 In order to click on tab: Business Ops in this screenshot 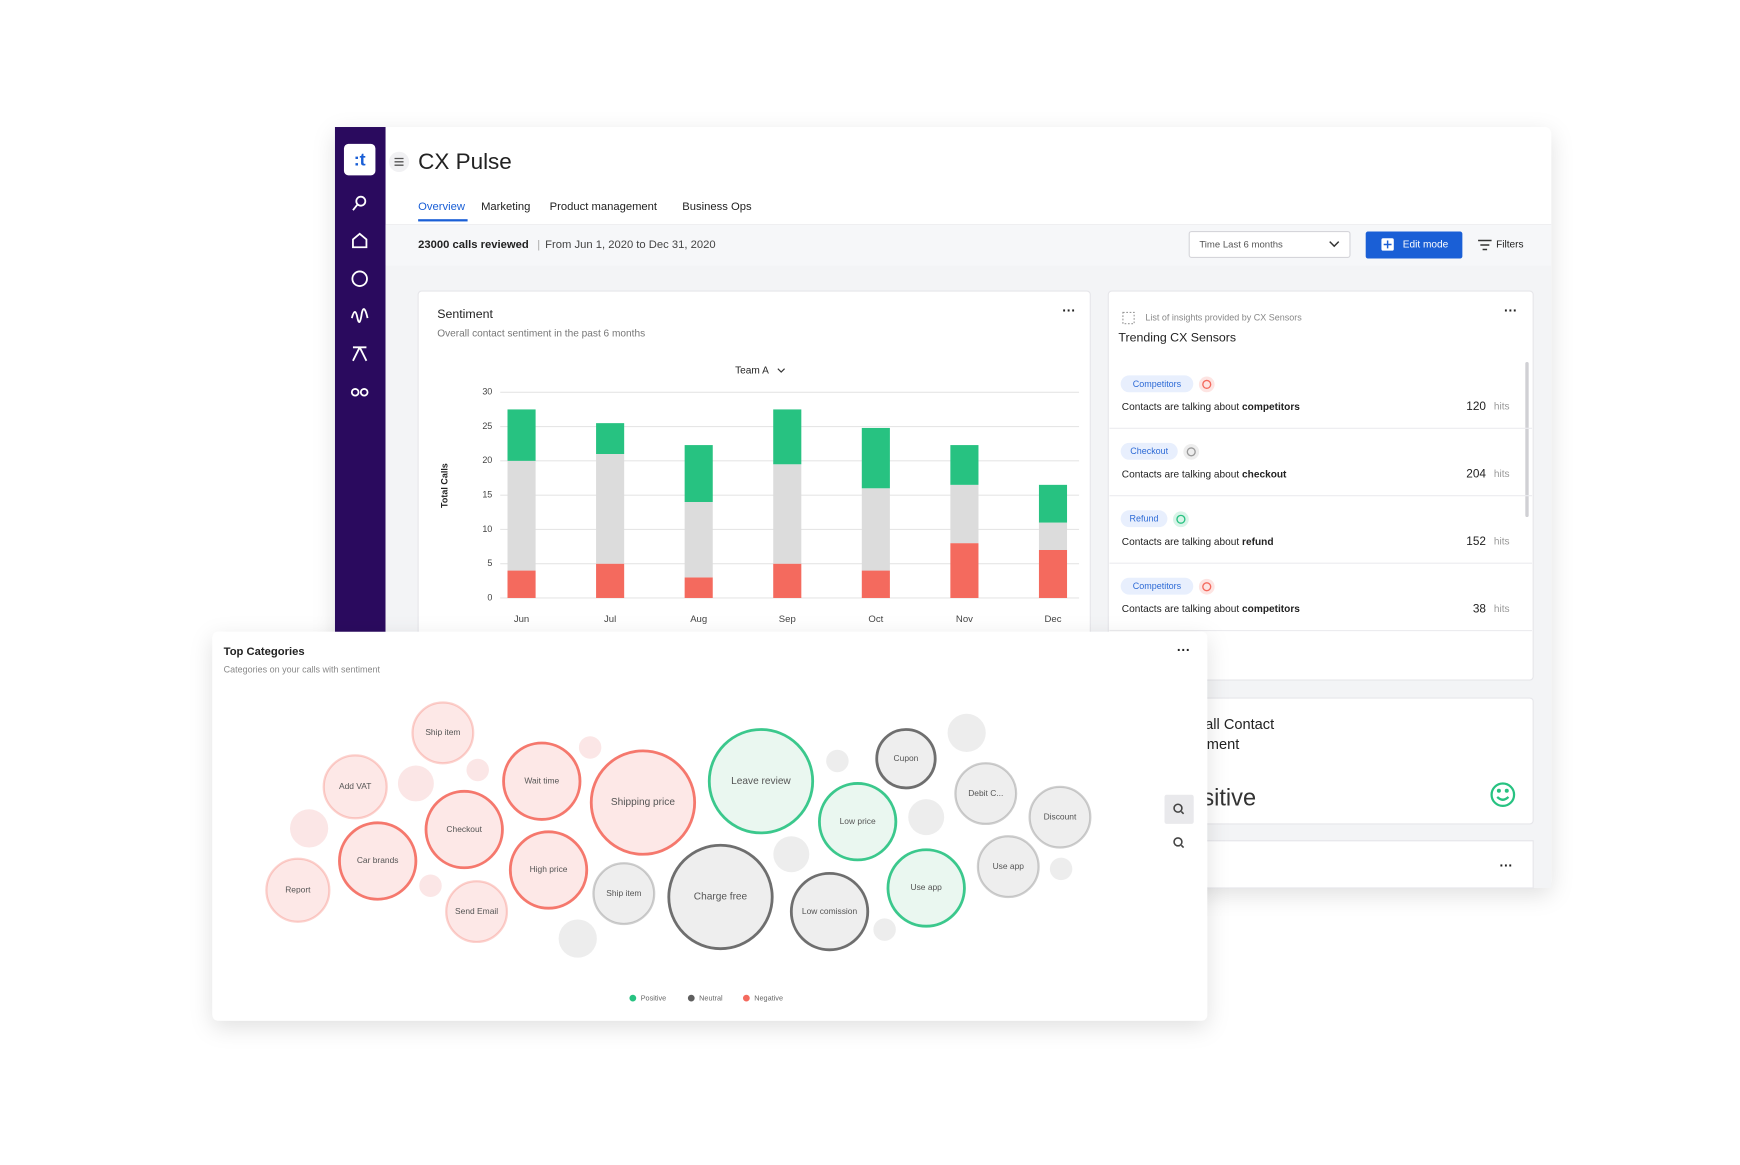, I will do `click(717, 207)`.